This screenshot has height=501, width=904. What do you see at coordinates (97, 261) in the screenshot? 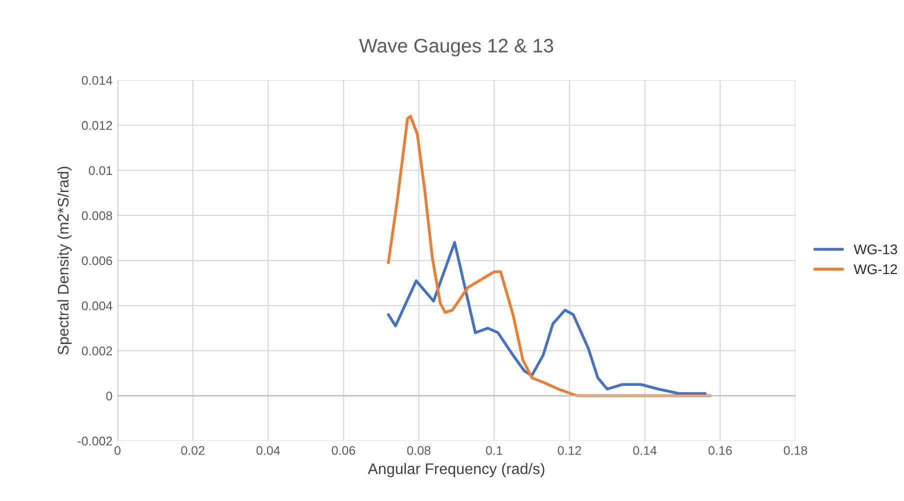
I see `y-tick-label: 0.006` at bounding box center [97, 261].